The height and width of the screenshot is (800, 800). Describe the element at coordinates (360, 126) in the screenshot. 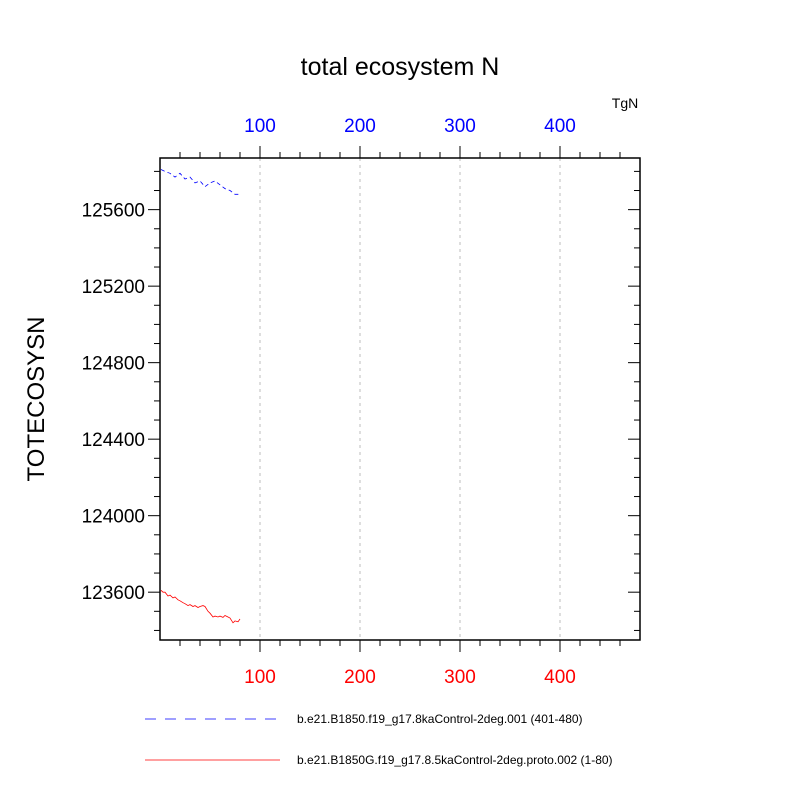

I see `x-top-tick-label-1: 200` at that location.